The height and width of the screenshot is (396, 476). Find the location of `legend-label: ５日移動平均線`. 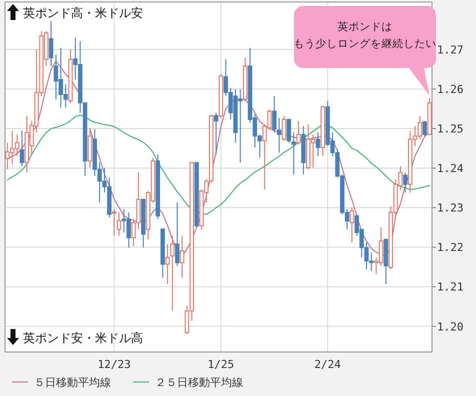

legend-label: ５日移動平均線 is located at coordinates (72, 382).